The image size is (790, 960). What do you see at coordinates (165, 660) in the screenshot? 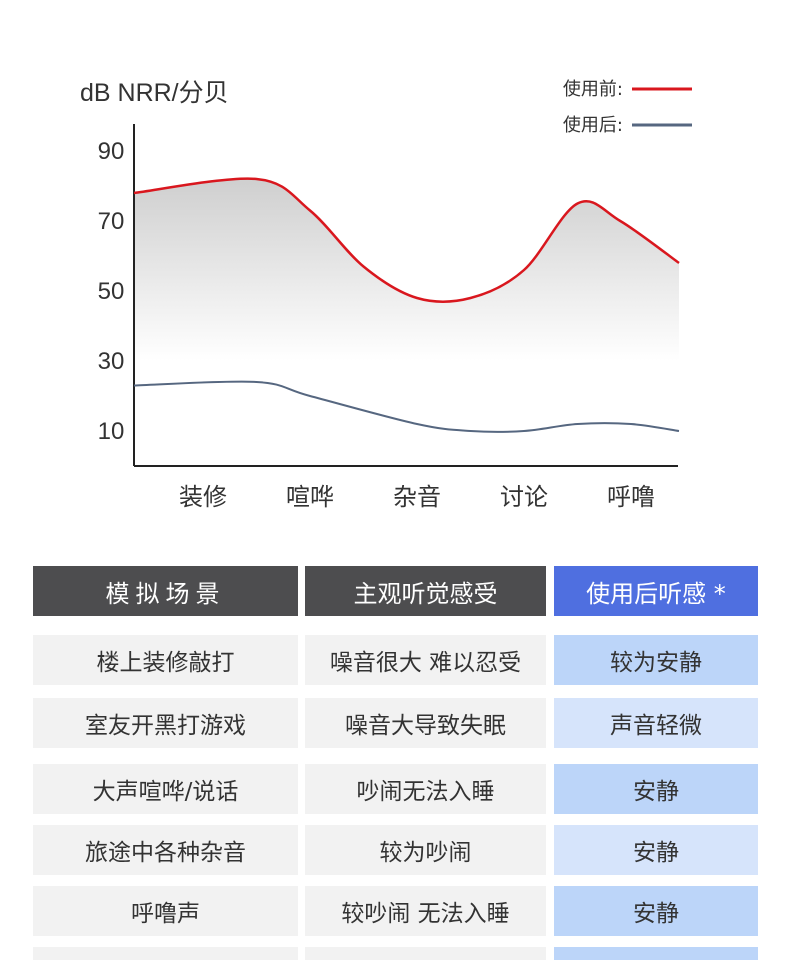
I see `table-cell: 楼上装修敲打` at bounding box center [165, 660].